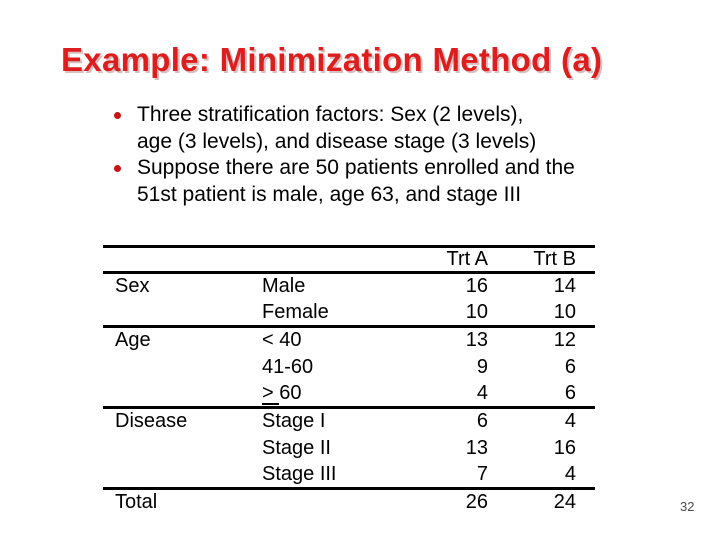 Image resolution: width=720 pixels, height=540 pixels. Describe the element at coordinates (435, 475) in the screenshot. I see `cell-trt-a: 7` at that location.